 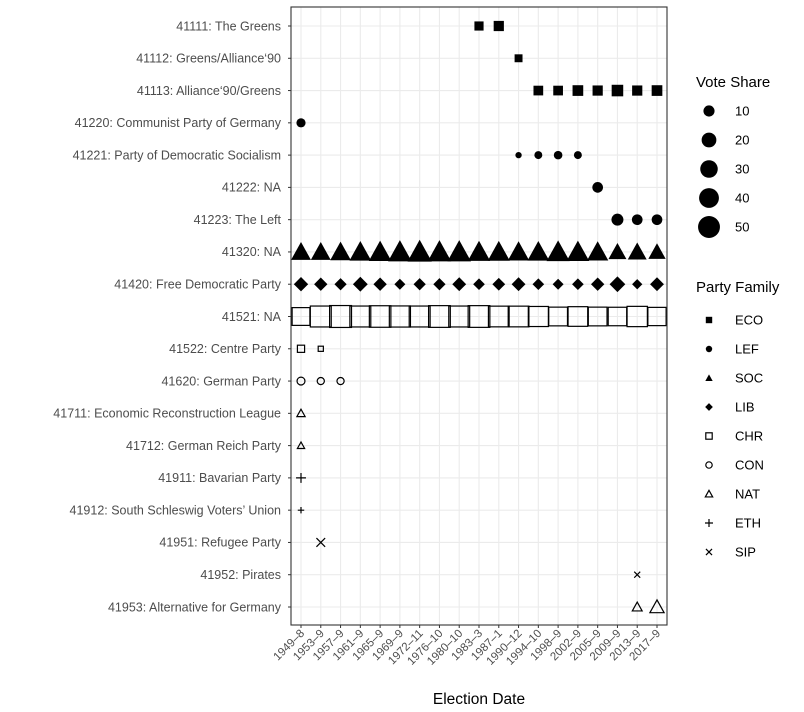 What do you see at coordinates (749, 320) in the screenshot?
I see `shape-legend-label: ECO` at bounding box center [749, 320].